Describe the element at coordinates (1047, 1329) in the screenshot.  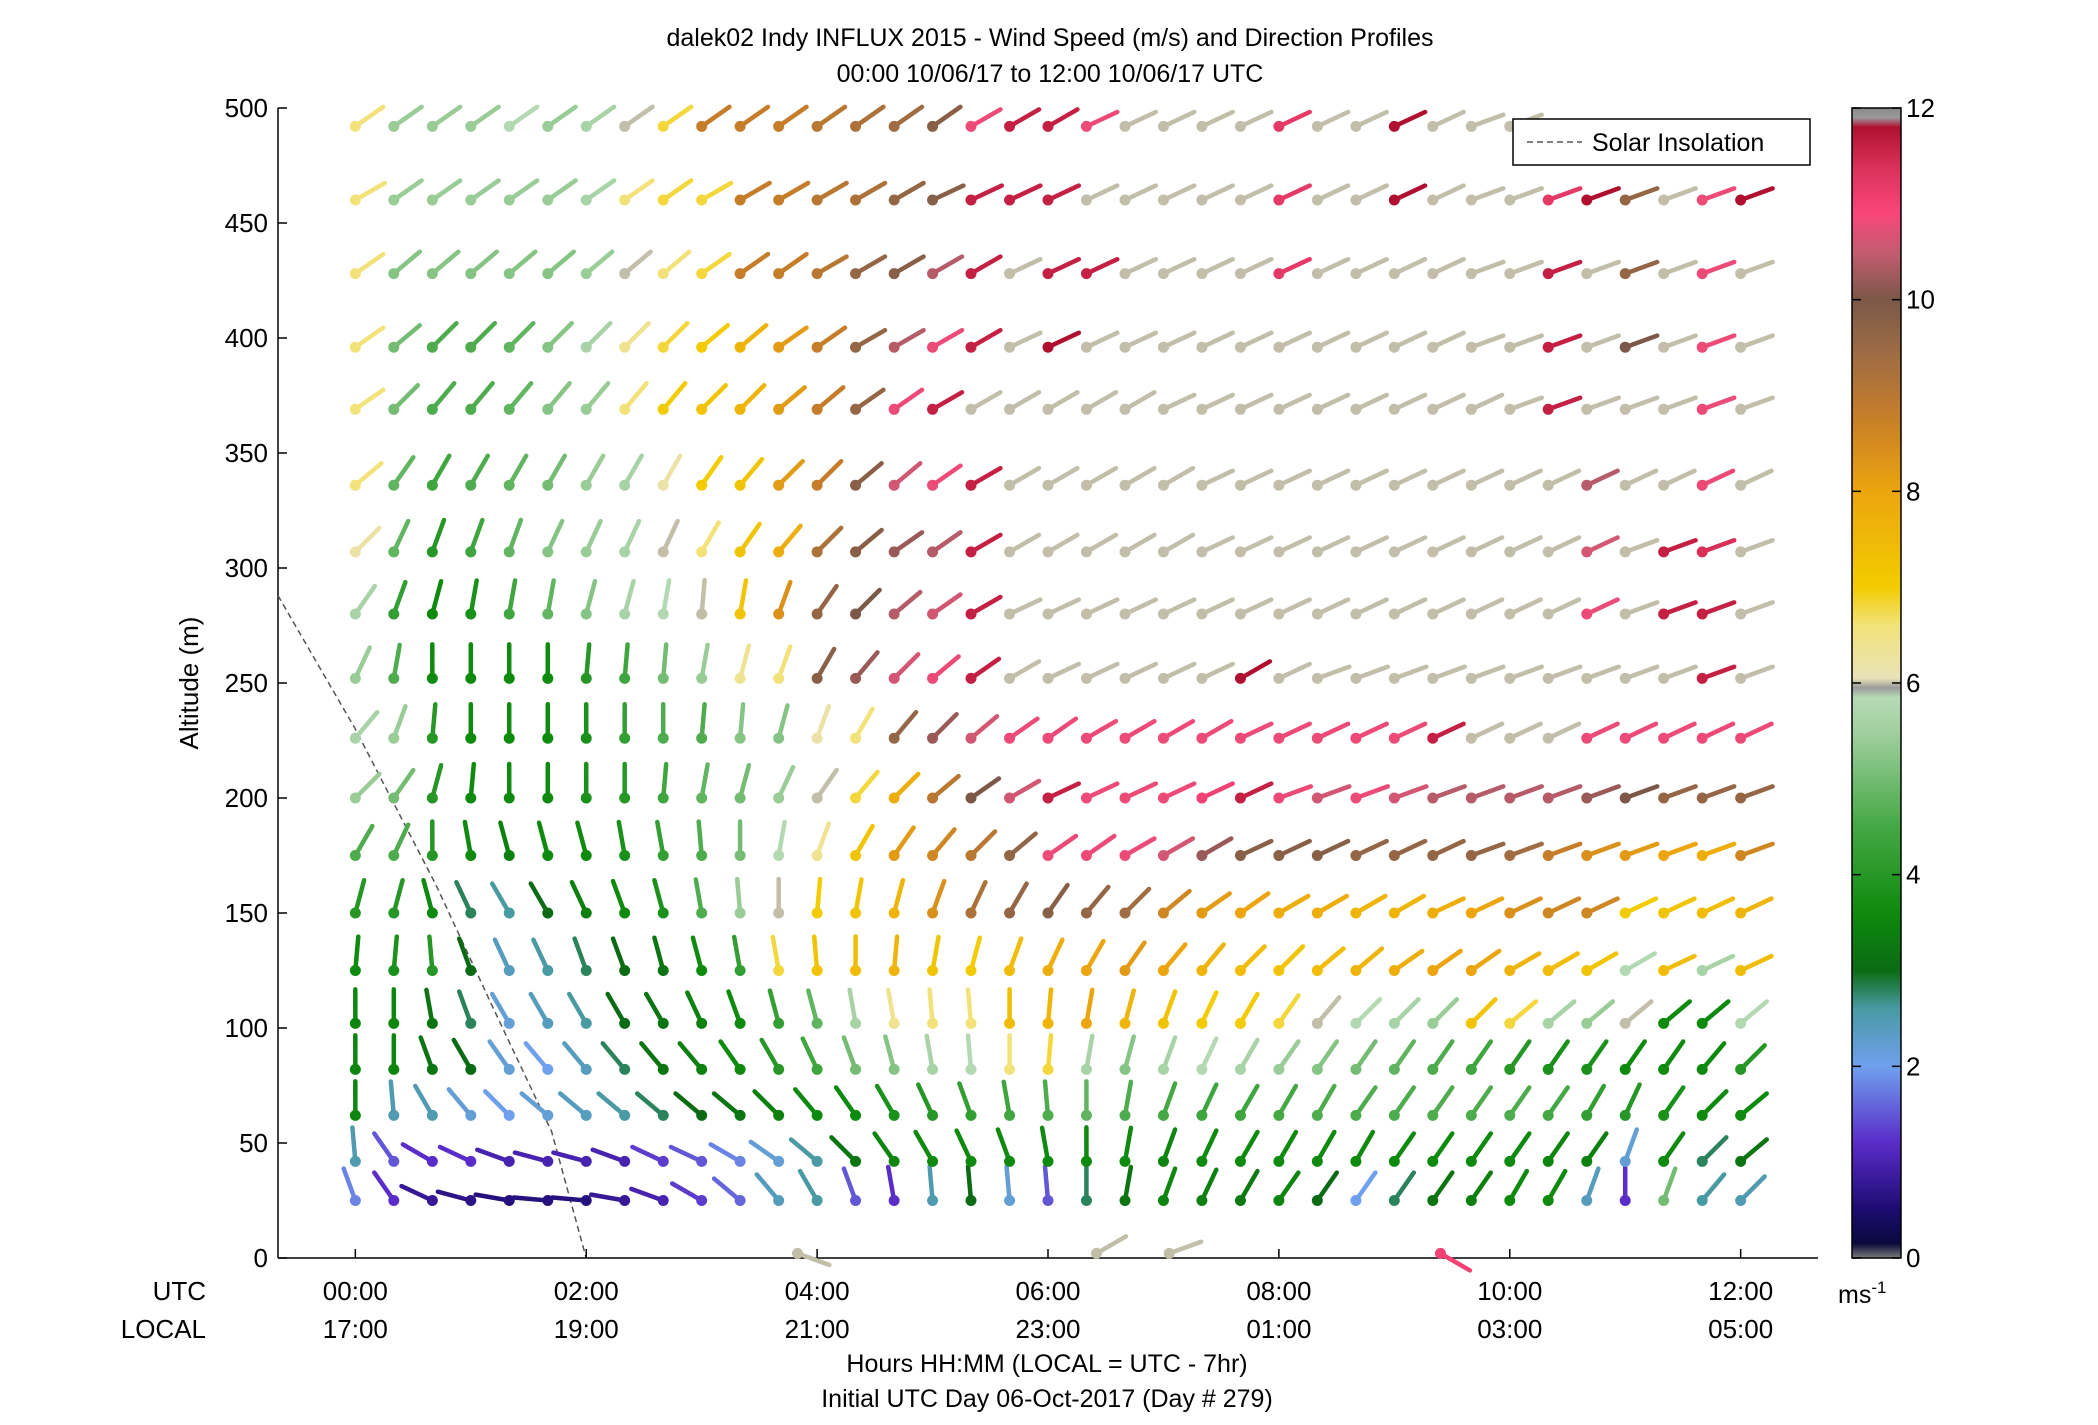
I see `x-tick-label-local: 23:00` at that location.